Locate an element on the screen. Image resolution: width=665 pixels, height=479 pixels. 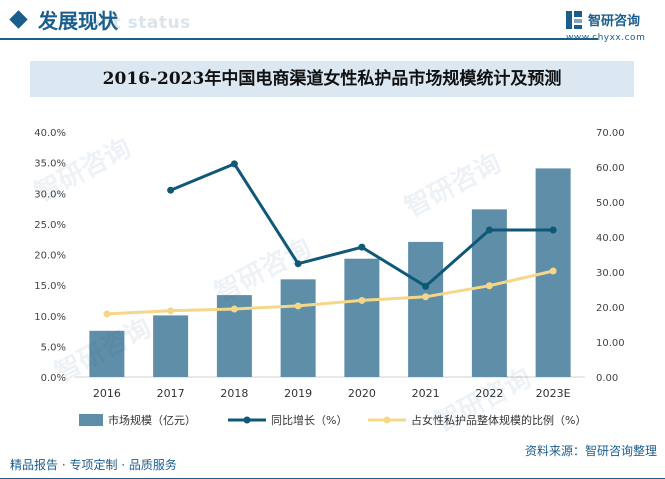
x-axis-tick-label: 2018 is located at coordinates (234, 393).